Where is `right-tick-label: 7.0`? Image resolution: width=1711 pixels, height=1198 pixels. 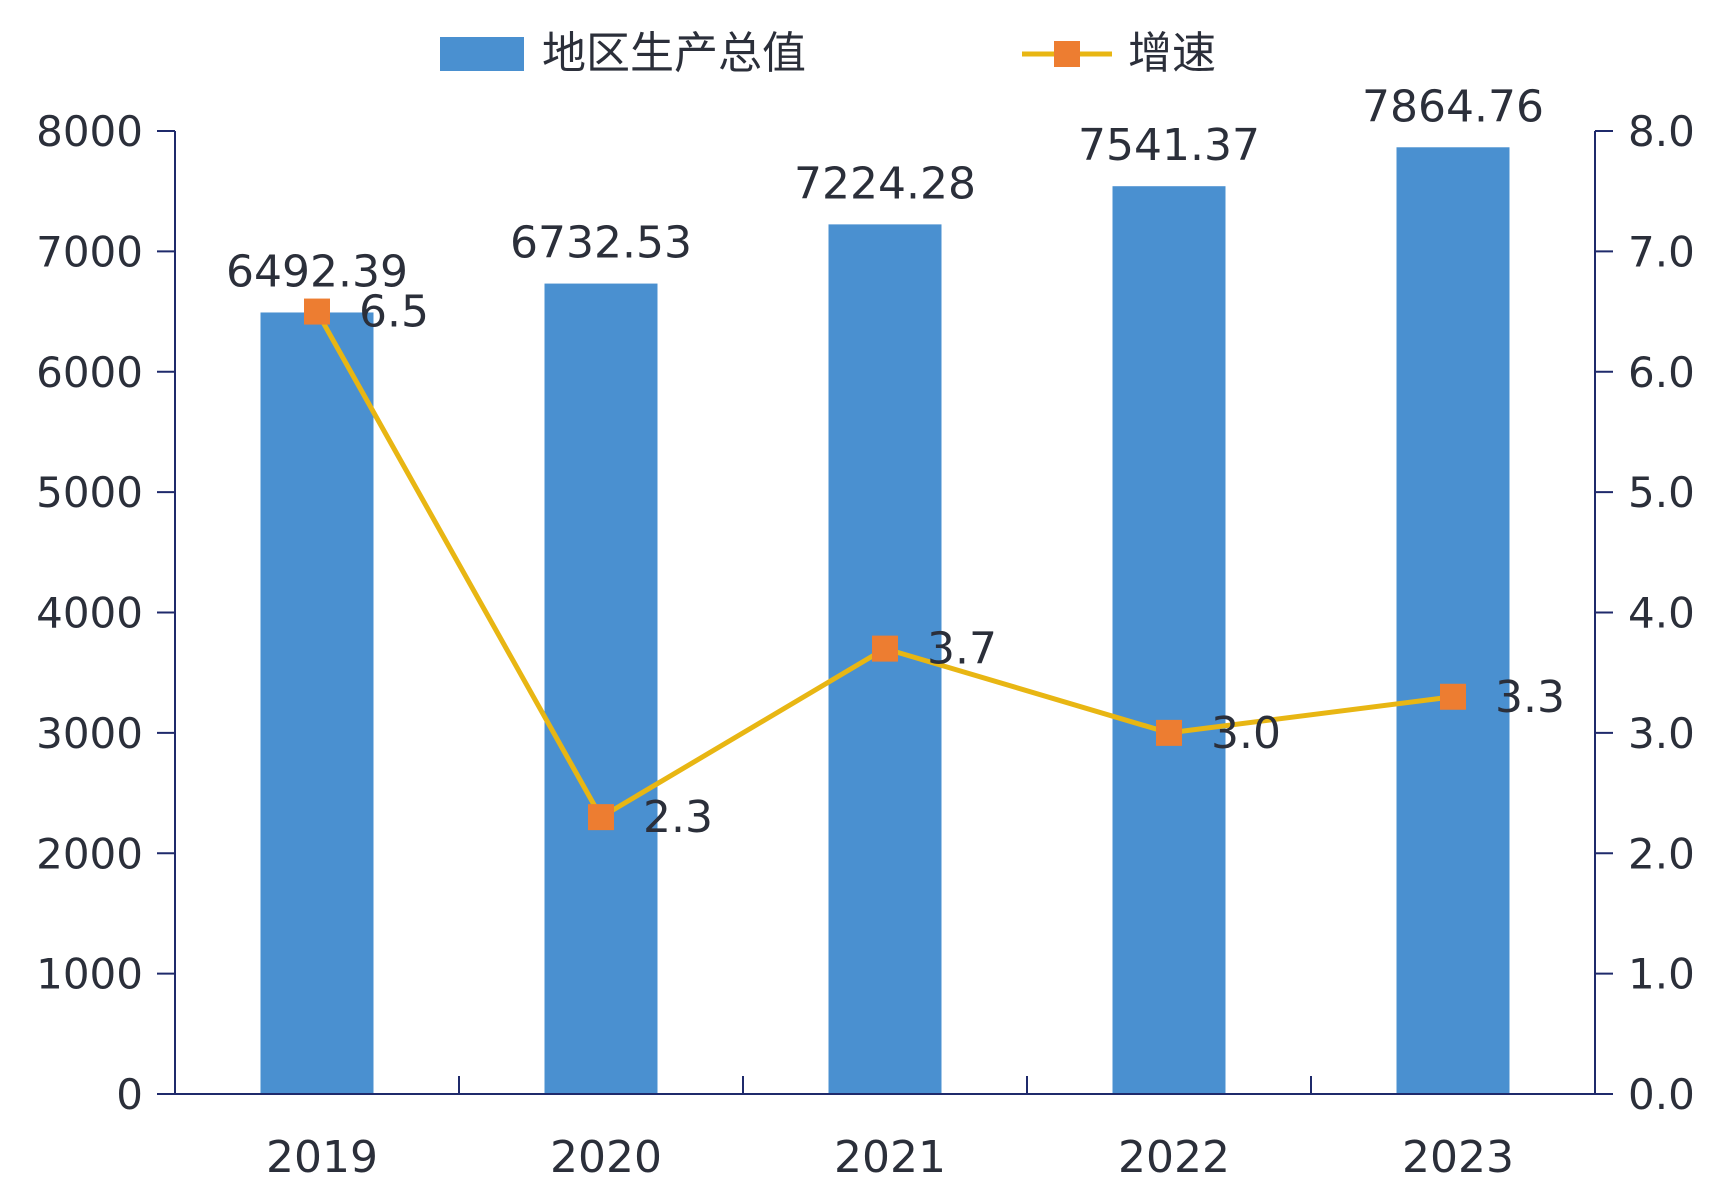 right-tick-label: 7.0 is located at coordinates (1661, 251).